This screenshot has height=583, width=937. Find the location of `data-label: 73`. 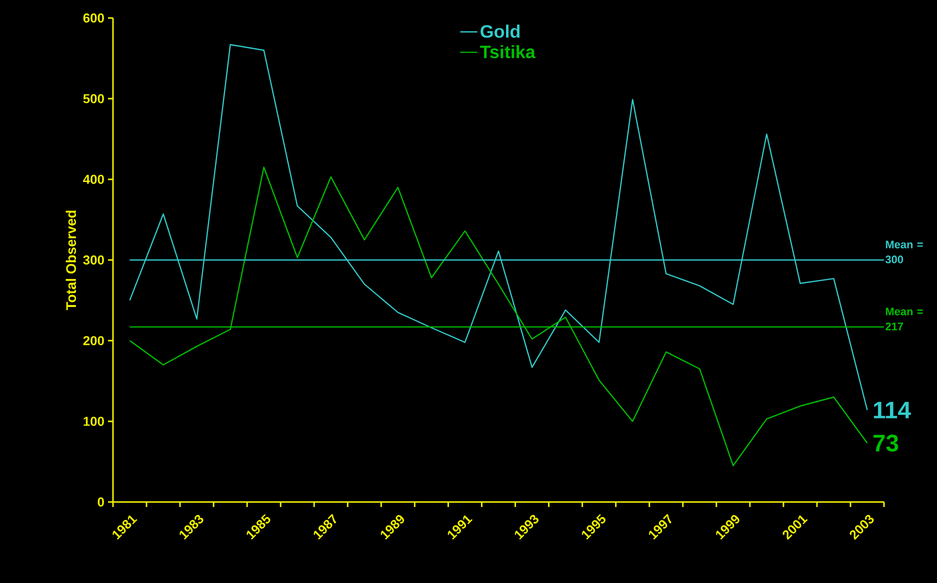

data-label: 73 is located at coordinates (885, 443).